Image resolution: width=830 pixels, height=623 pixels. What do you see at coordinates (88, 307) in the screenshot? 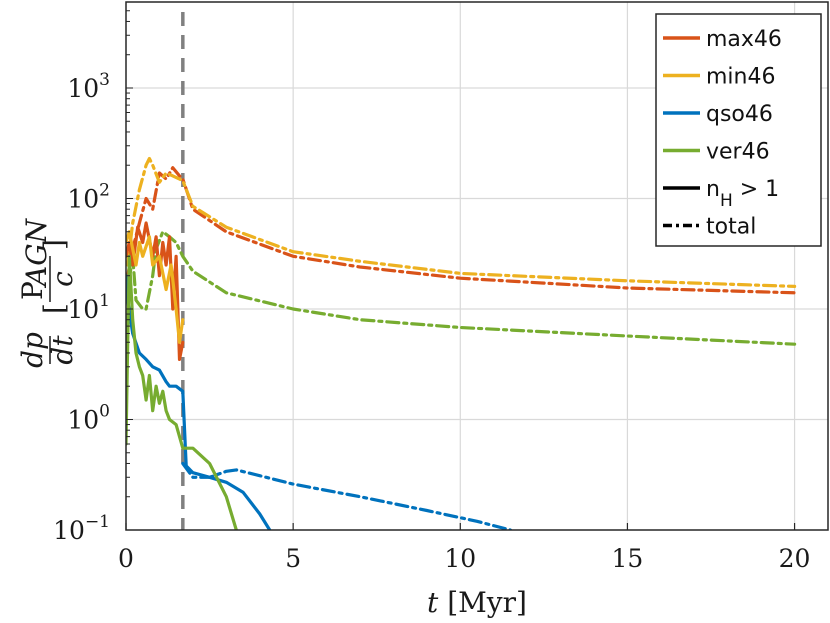
I see `y-tick-label-2: 10¹` at bounding box center [88, 307].